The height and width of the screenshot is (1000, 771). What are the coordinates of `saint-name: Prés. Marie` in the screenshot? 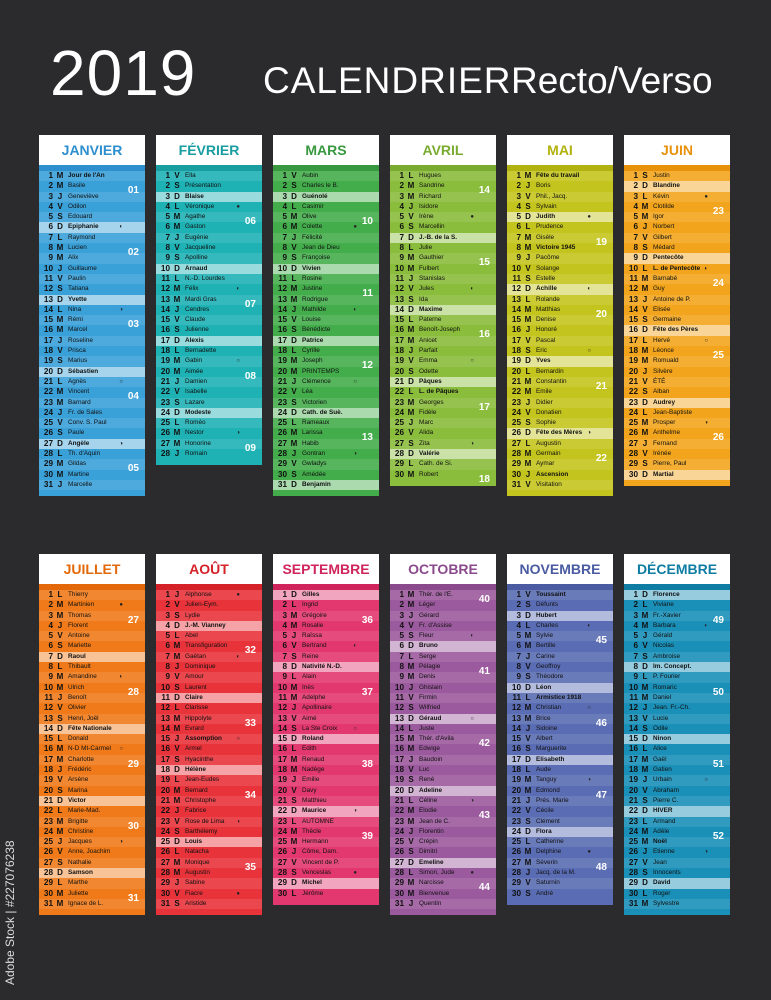 It's located at (552, 800).